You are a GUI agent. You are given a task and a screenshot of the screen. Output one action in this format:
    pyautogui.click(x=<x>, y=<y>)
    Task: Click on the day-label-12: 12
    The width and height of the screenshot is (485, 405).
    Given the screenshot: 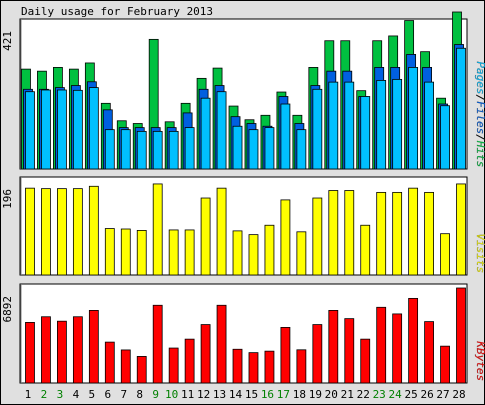 What is the action you would take?
    pyautogui.click(x=203, y=394)
    